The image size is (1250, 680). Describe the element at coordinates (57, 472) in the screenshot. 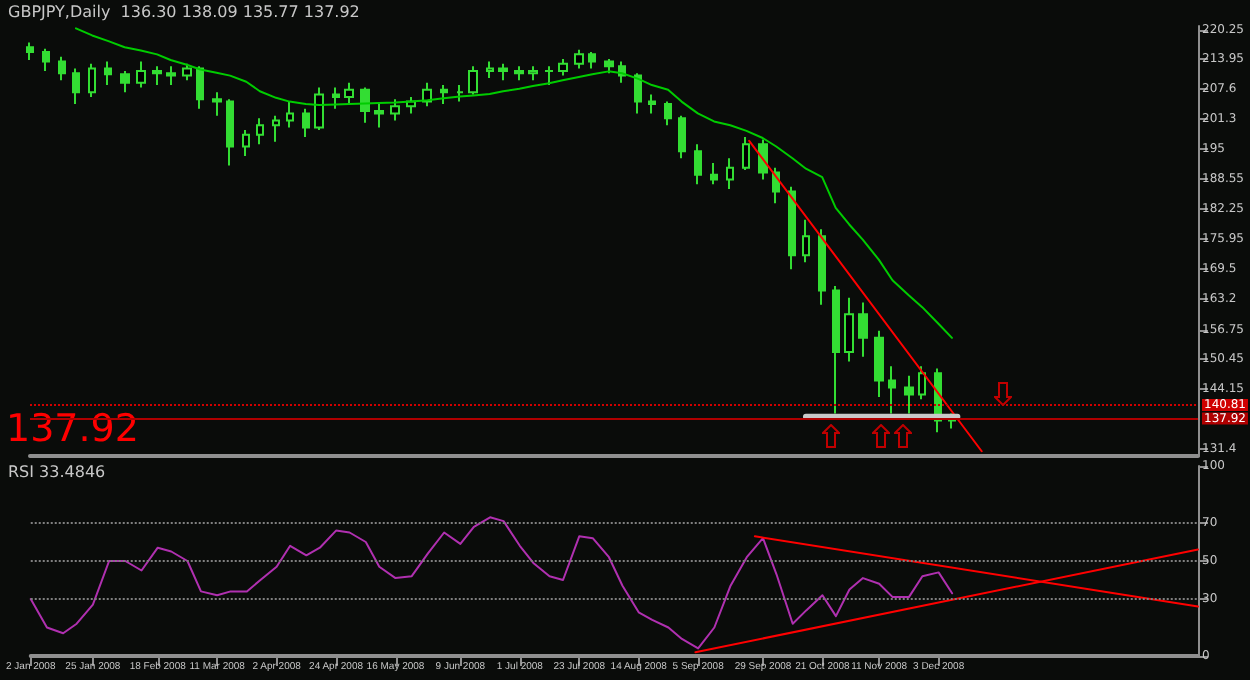

I see `chart-title: RSI 33.4846` at that location.